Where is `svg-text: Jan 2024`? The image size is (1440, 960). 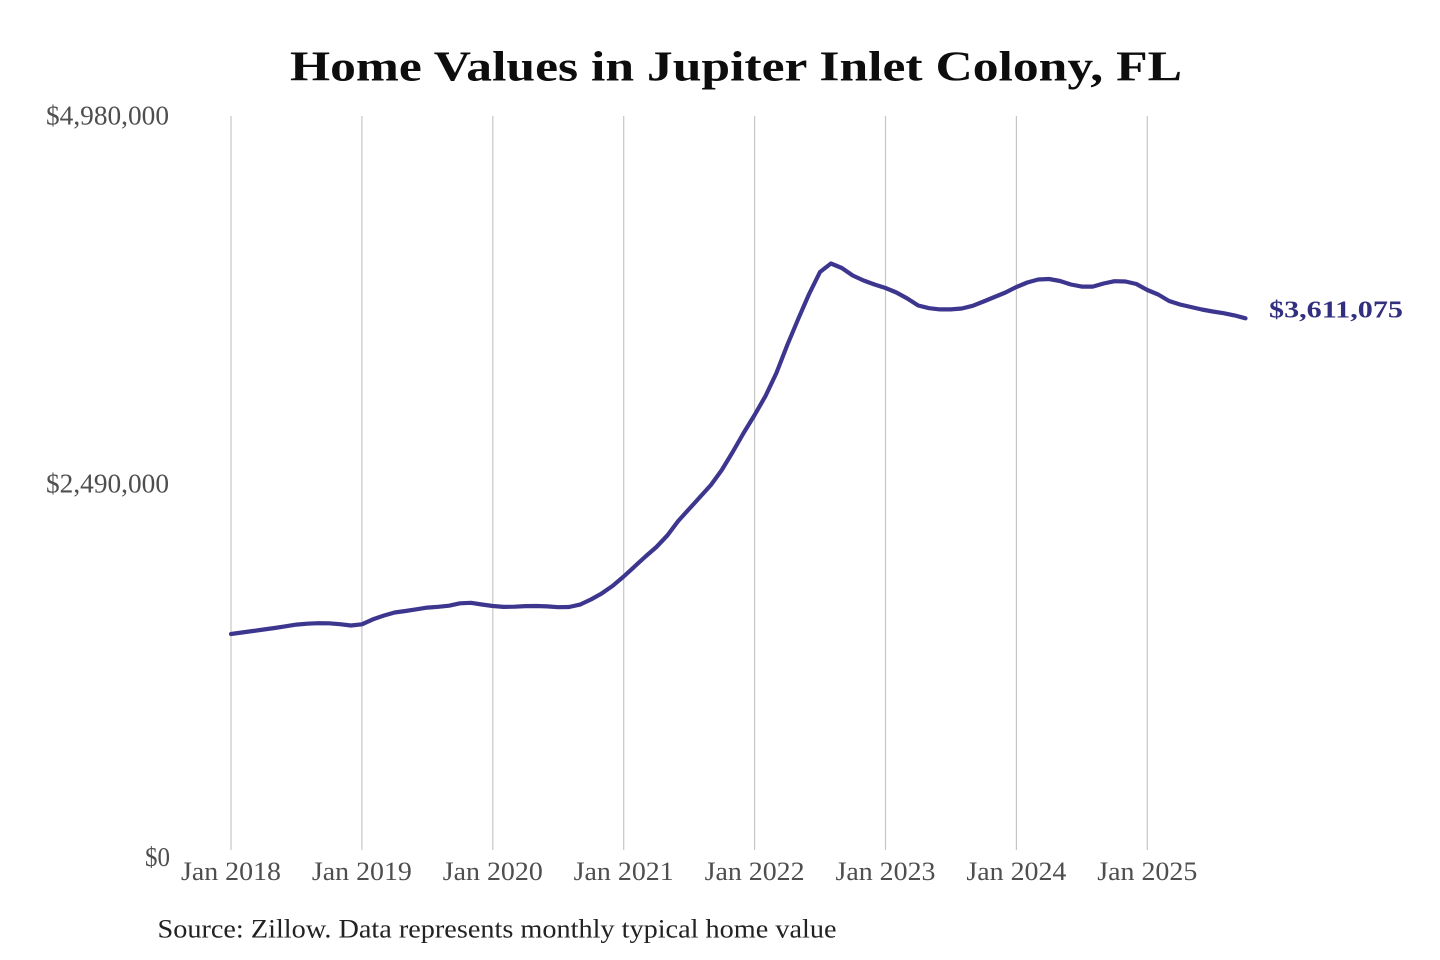
svg-text: Jan 2024 is located at coordinates (1016, 871).